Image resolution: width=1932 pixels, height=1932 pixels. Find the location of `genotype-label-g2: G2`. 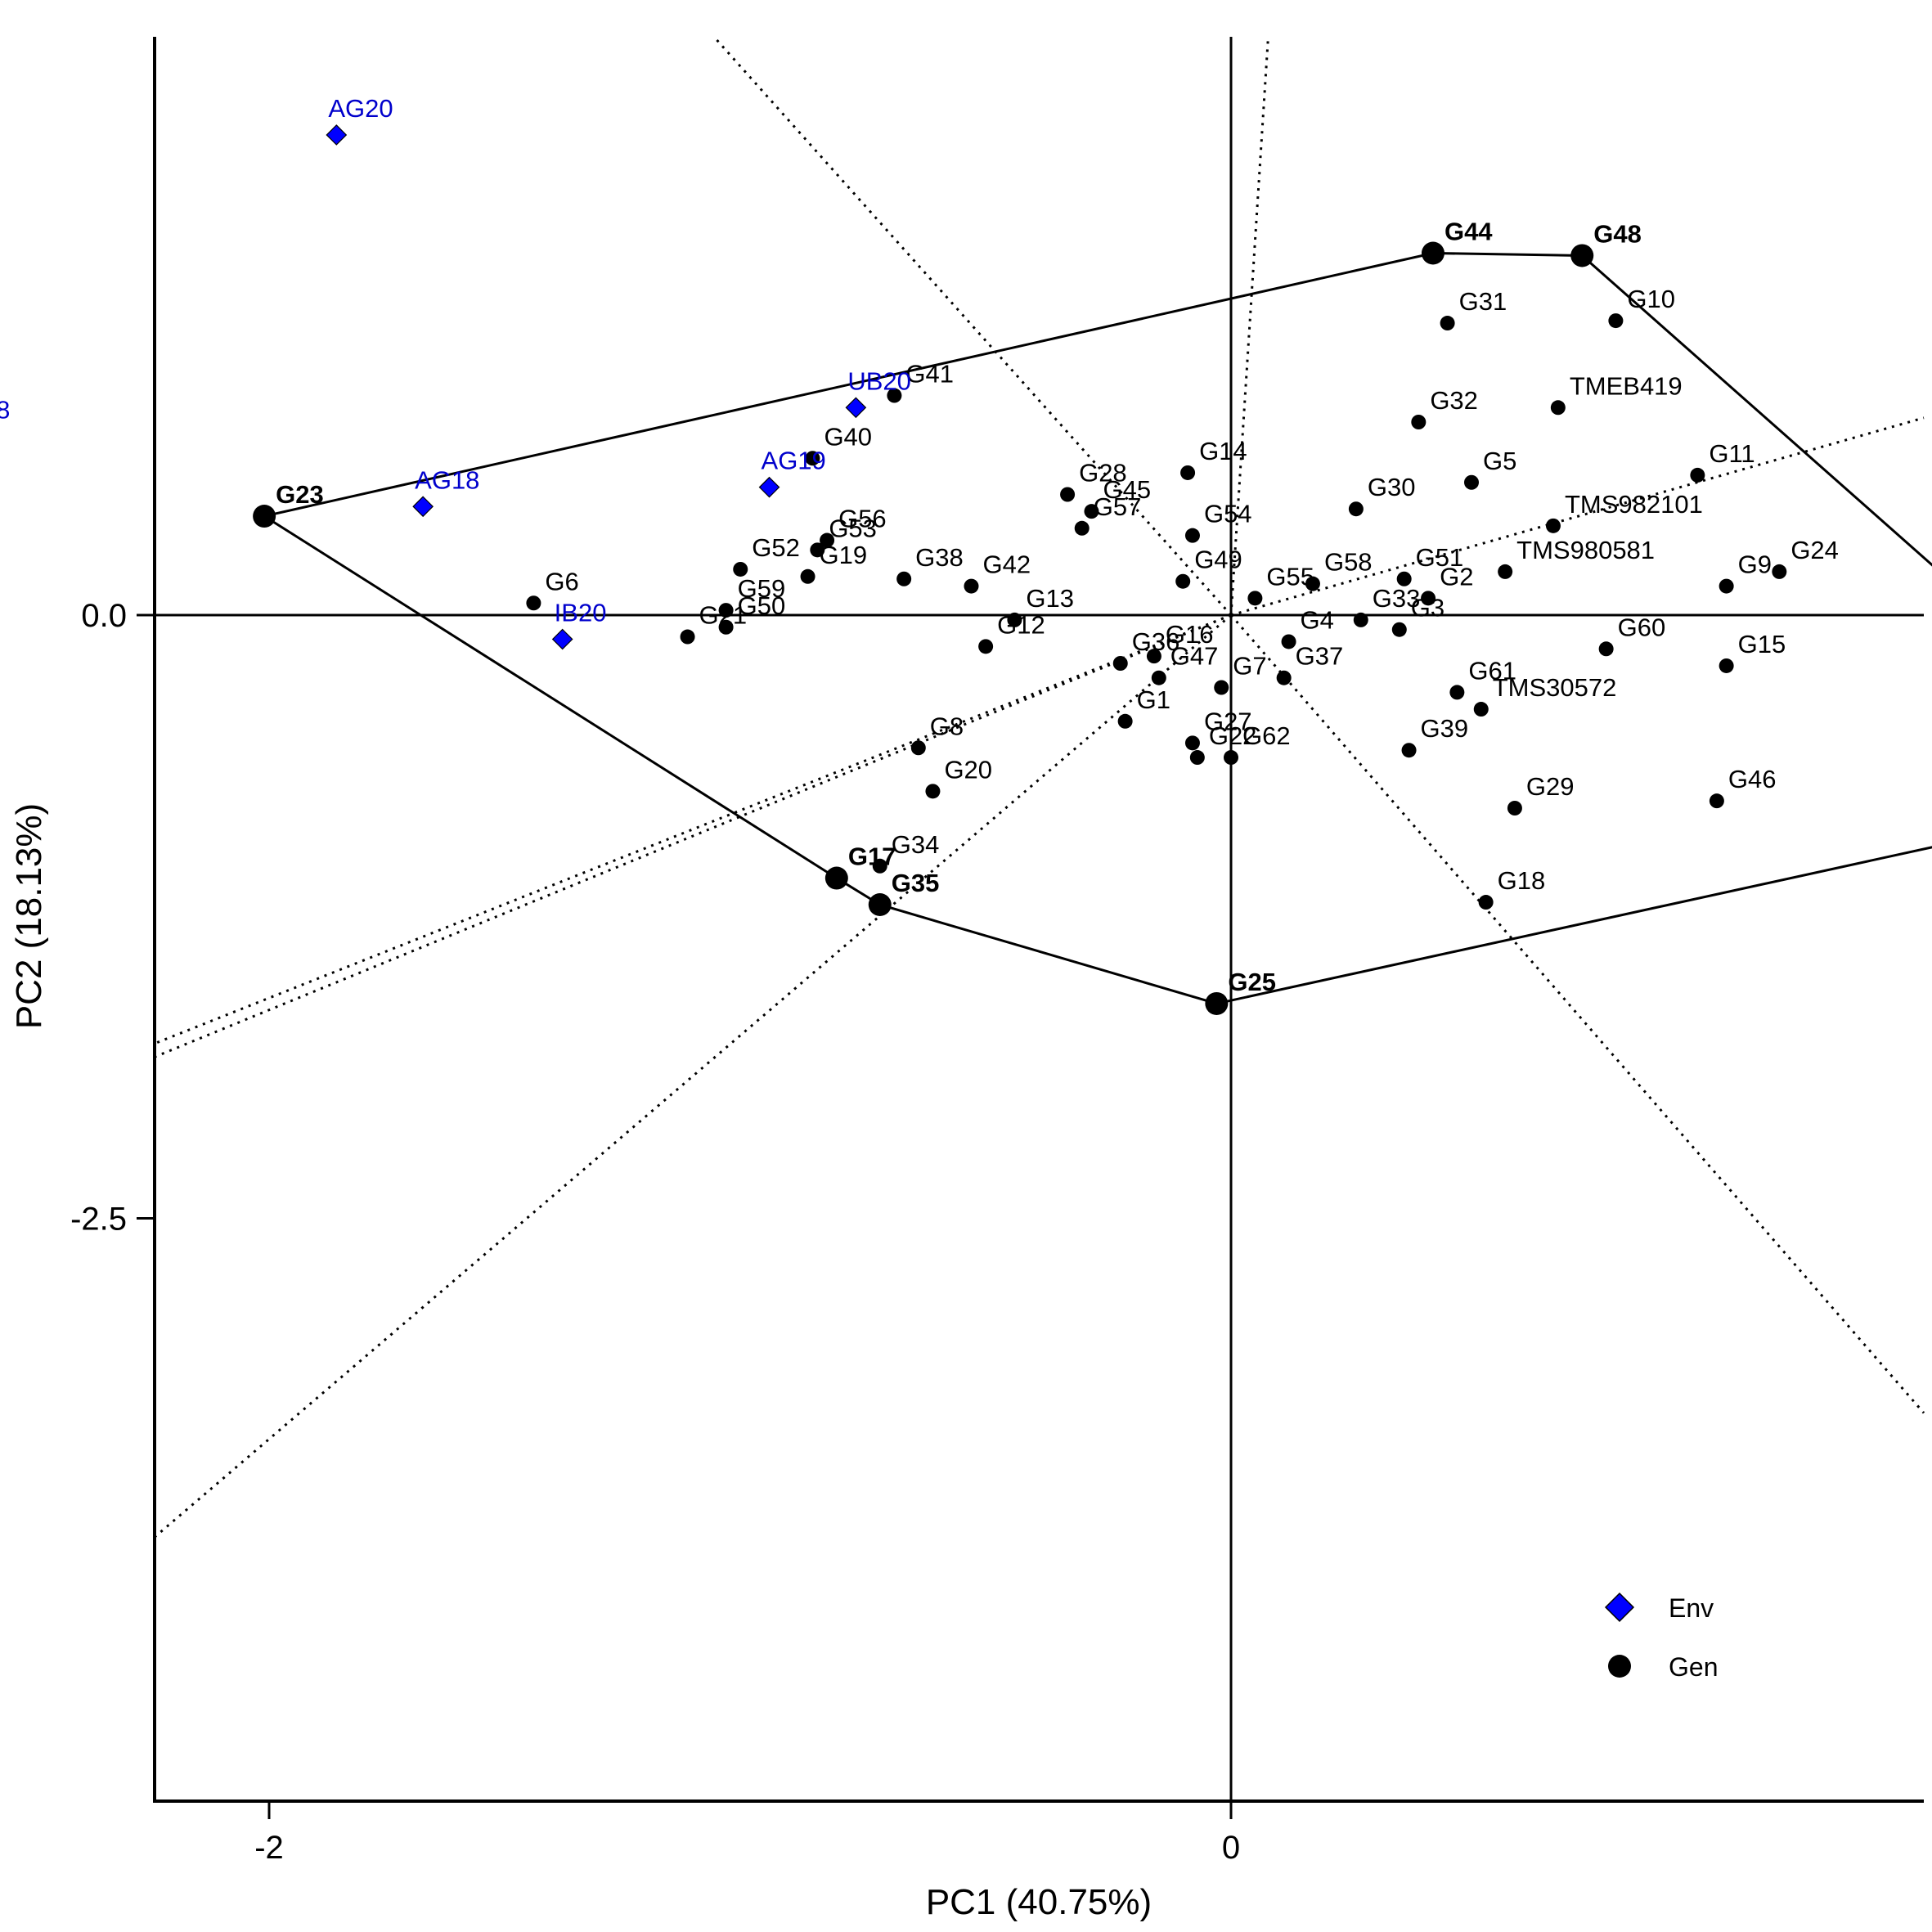

genotype-label-g2: G2 is located at coordinates (1457, 576).